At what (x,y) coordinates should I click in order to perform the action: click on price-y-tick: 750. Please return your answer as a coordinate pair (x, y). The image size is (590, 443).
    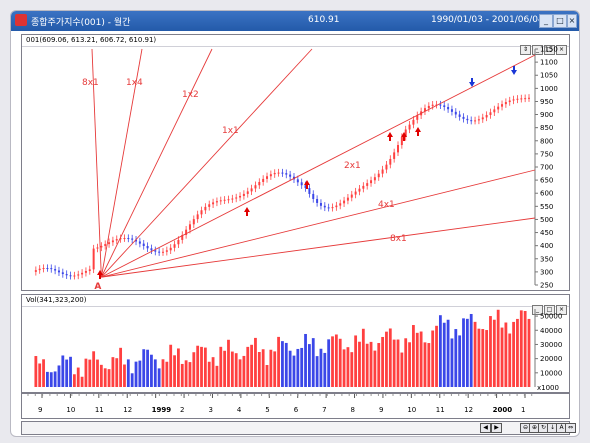
    Looking at the image, I should click on (546, 154).